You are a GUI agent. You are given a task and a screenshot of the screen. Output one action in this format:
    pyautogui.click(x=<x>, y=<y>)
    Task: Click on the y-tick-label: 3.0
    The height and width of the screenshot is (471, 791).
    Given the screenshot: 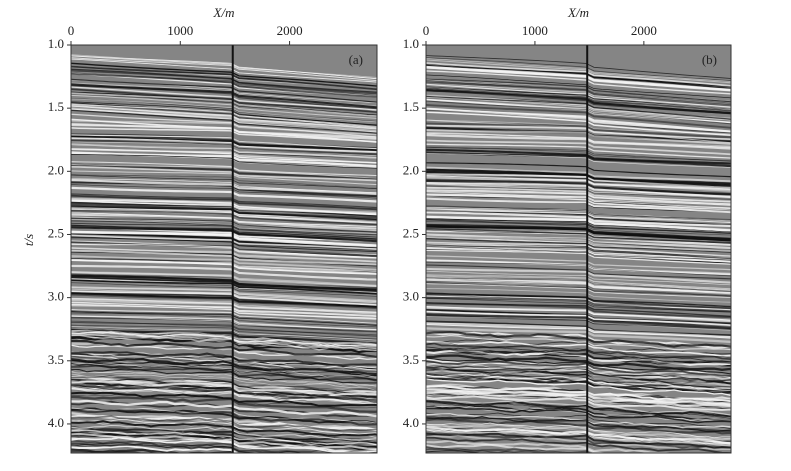 What is the action you would take?
    pyautogui.click(x=56, y=296)
    